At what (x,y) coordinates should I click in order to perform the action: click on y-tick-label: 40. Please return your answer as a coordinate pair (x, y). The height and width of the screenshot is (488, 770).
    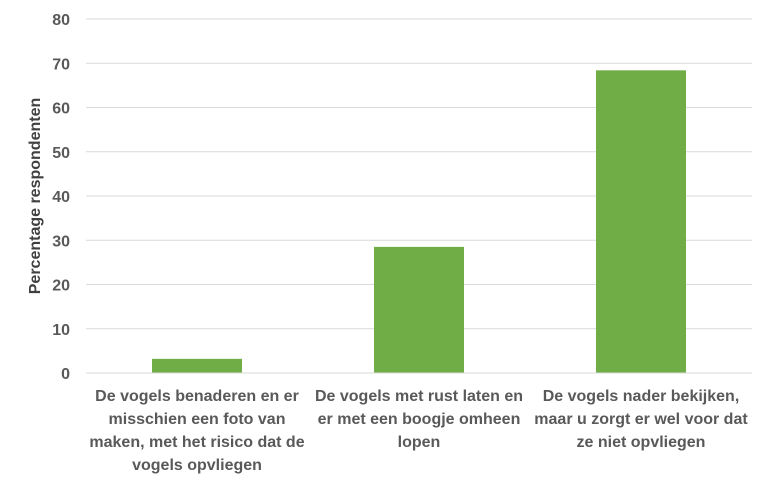
    Looking at the image, I should click on (61, 197).